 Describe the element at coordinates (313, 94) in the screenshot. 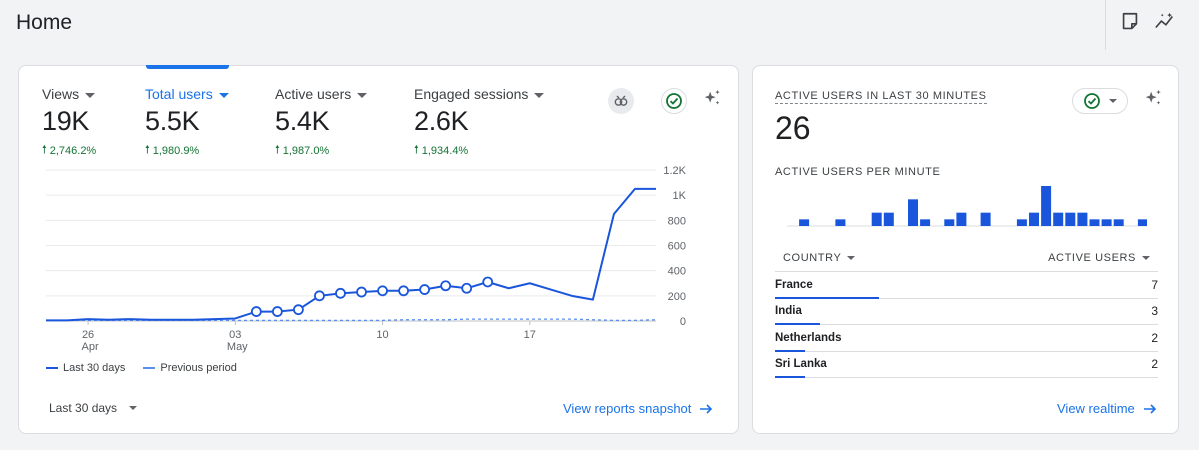

I see `metric-label: Active users` at that location.